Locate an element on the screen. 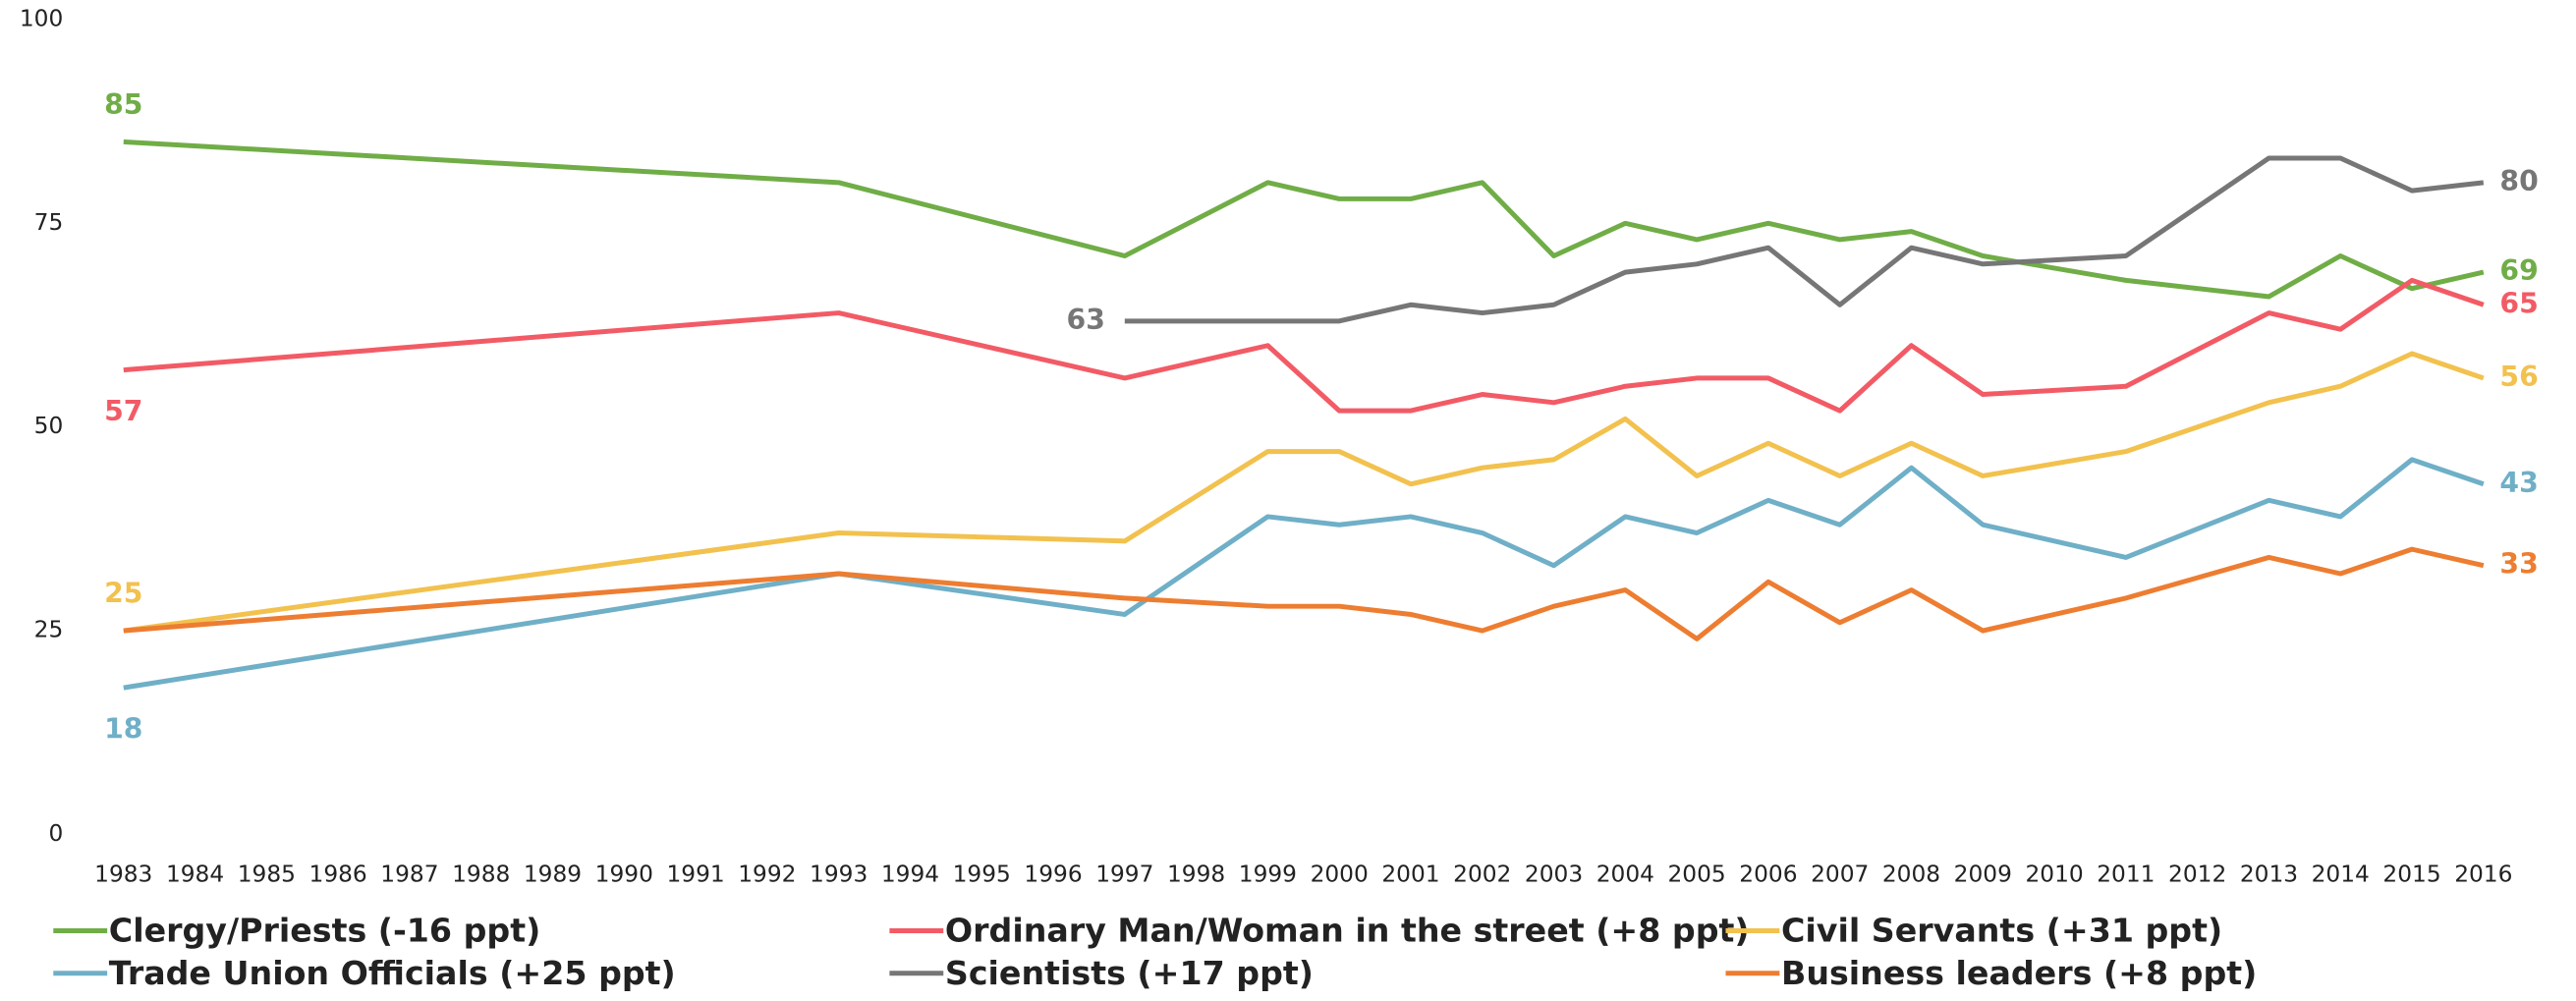 This screenshot has width=2576, height=1001. x-tick-label: 2004 is located at coordinates (1625, 875).